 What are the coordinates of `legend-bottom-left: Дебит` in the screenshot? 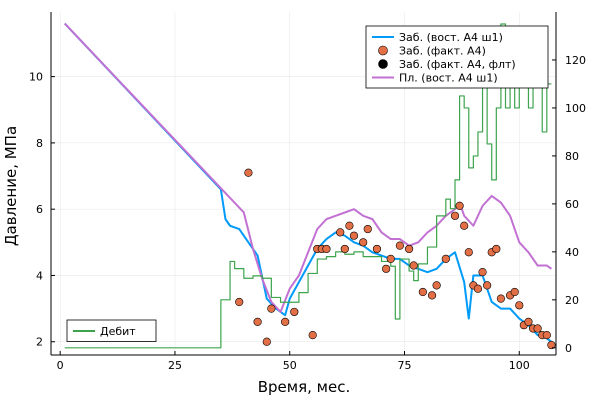 It's located at (111, 330).